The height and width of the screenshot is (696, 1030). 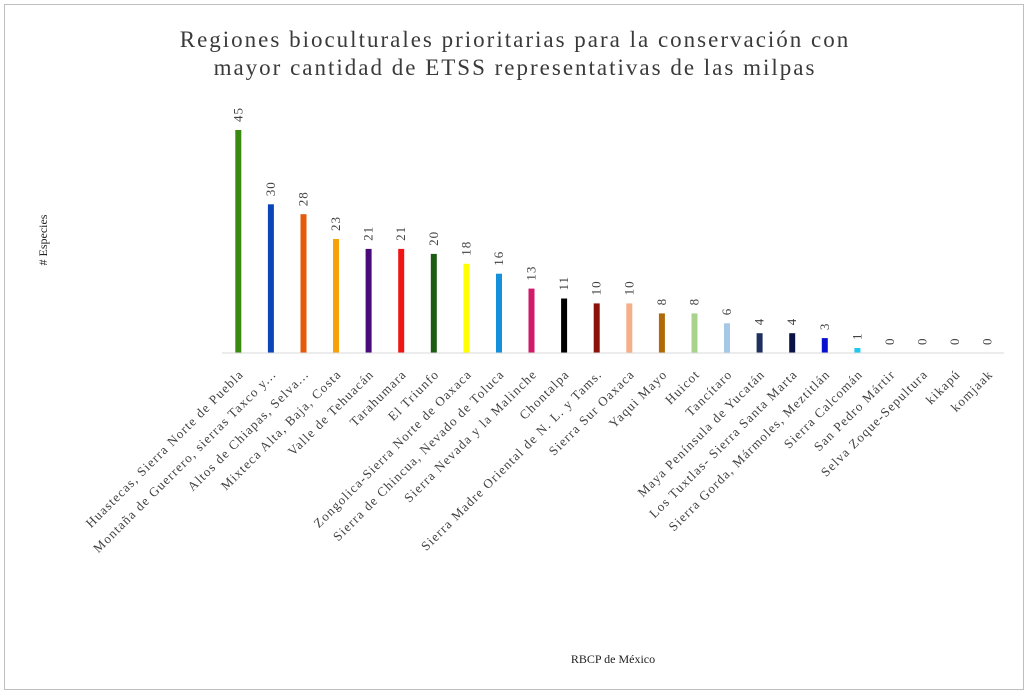 What do you see at coordinates (303, 198) in the screenshot?
I see `data-label-3: 28` at bounding box center [303, 198].